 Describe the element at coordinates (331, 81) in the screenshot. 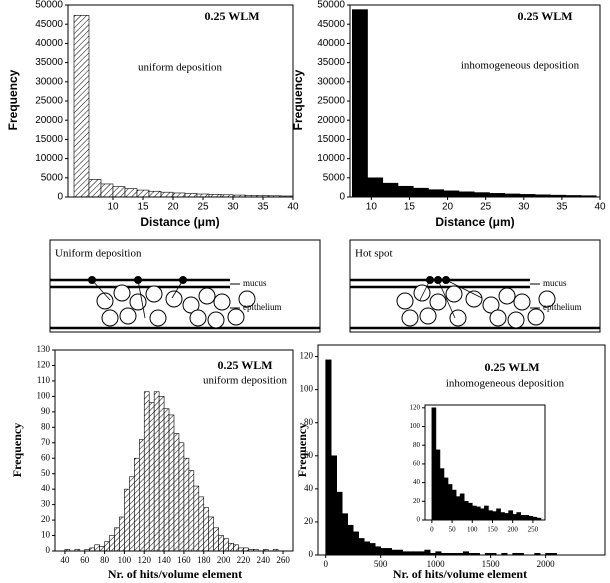

I see `y-tick-label: 30000` at that location.